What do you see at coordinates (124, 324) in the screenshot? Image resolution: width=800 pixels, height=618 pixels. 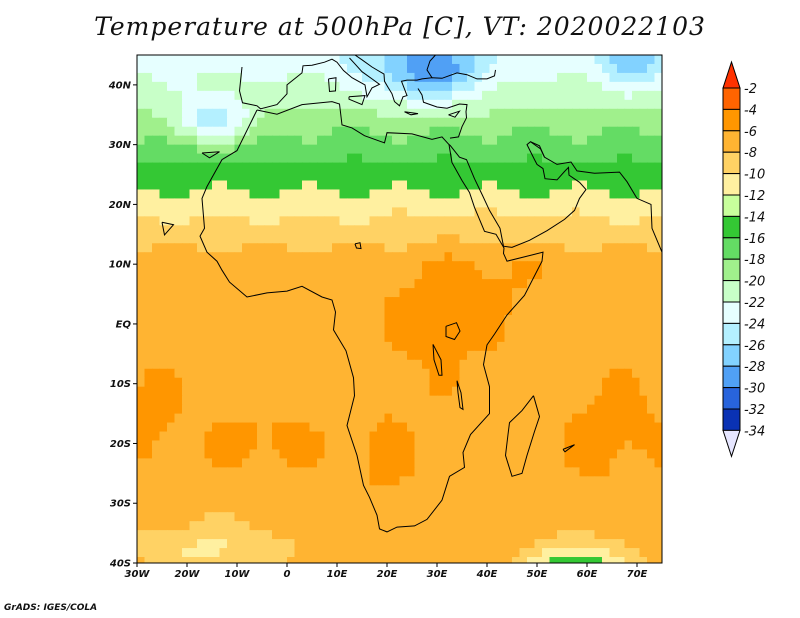 I see `y-tick-label: EQ` at bounding box center [124, 324].